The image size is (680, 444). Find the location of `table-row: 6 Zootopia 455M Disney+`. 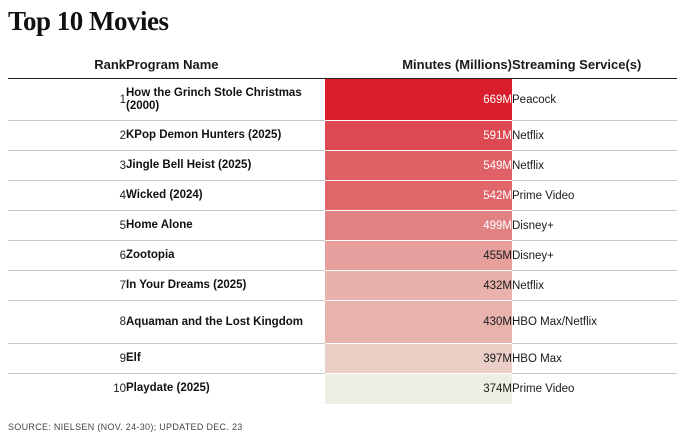

table-row: 6 Zootopia 455M Disney+ is located at coordinates (342, 255).